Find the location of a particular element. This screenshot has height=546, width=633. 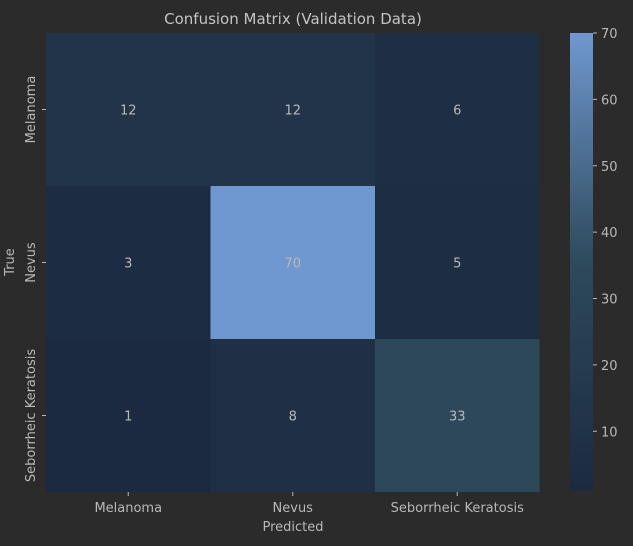

y-axis-label: True is located at coordinates (10, 262).